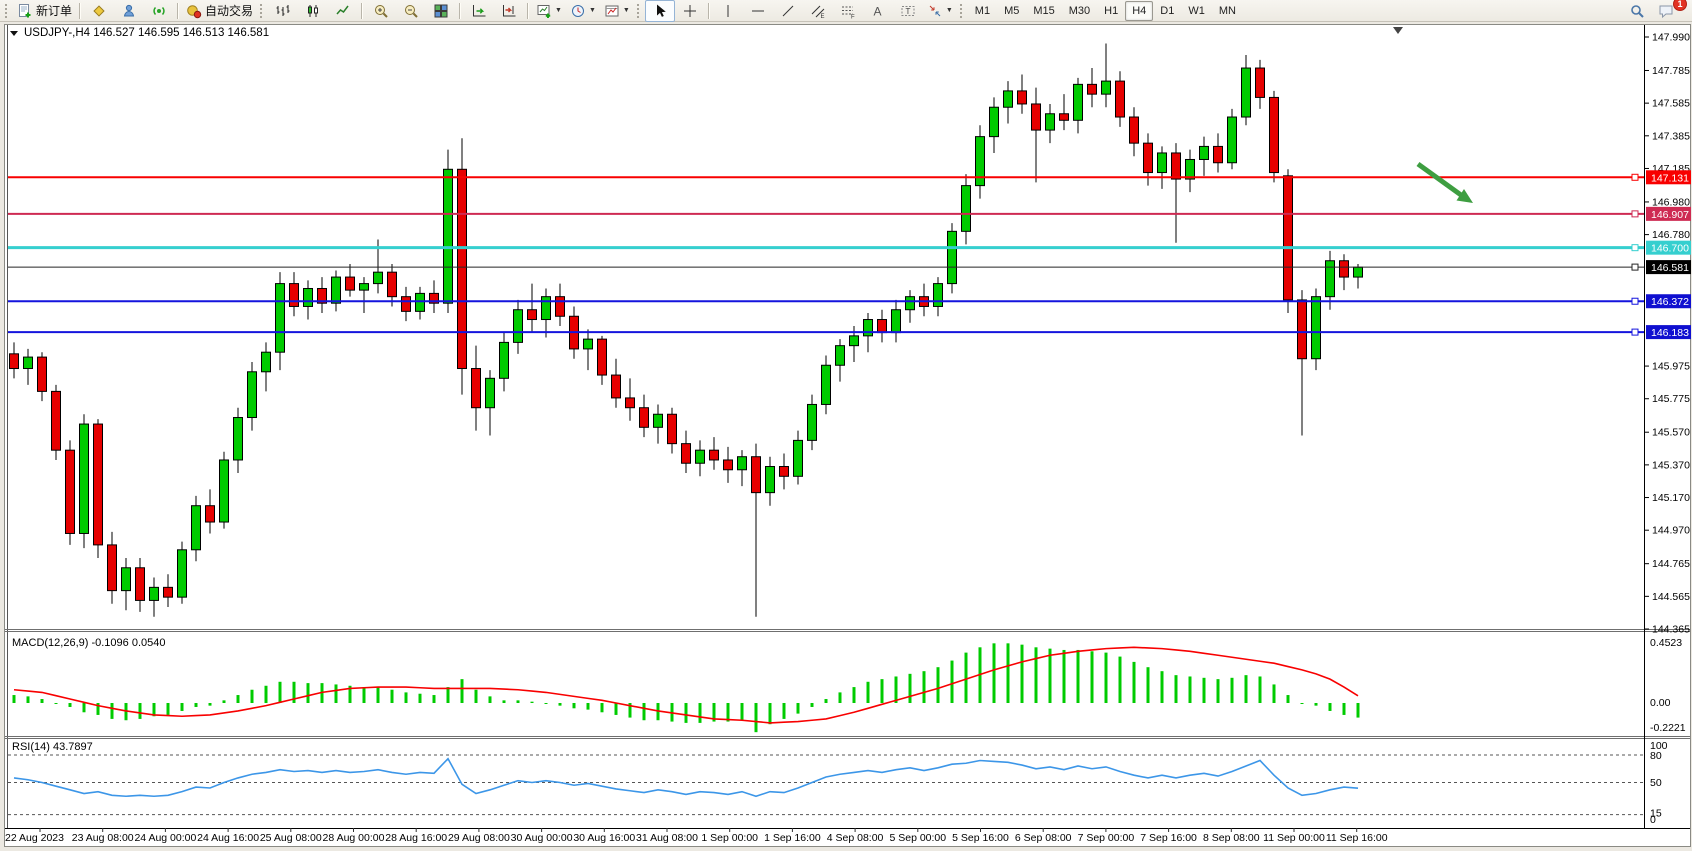  What do you see at coordinates (1656, 783) in the screenshot?
I see `rsi-axis-label: 50` at bounding box center [1656, 783].